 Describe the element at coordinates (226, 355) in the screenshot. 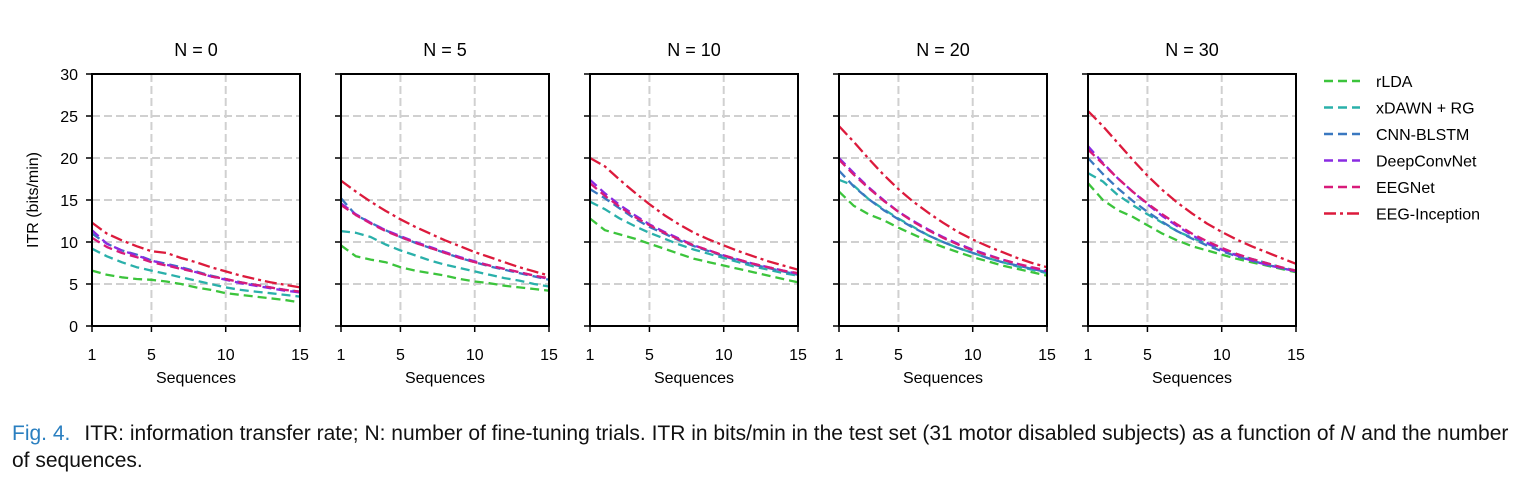

I see `panel-1-xtick-label: 10` at that location.